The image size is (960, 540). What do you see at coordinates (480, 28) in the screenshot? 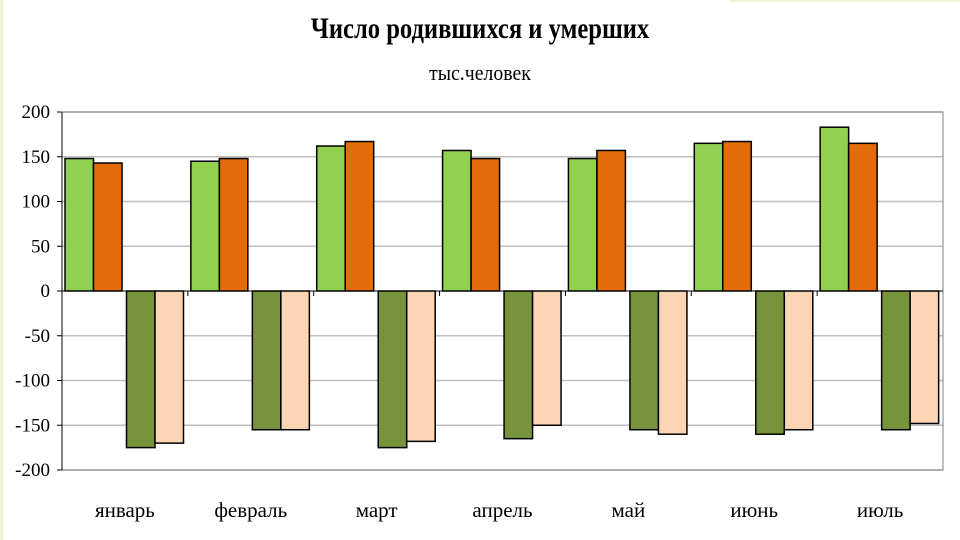
I see `chart-title: Число родившихся и умерших` at bounding box center [480, 28].